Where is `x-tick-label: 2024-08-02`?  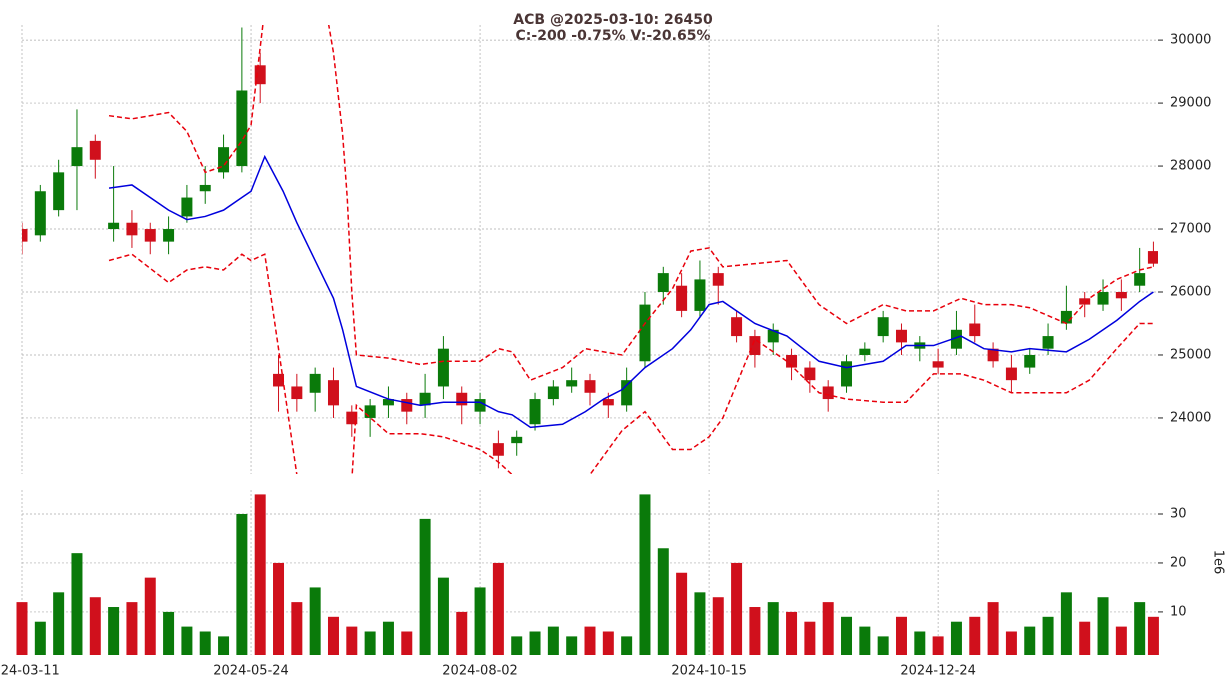 x-tick-label: 2024-08-02 is located at coordinates (480, 671).